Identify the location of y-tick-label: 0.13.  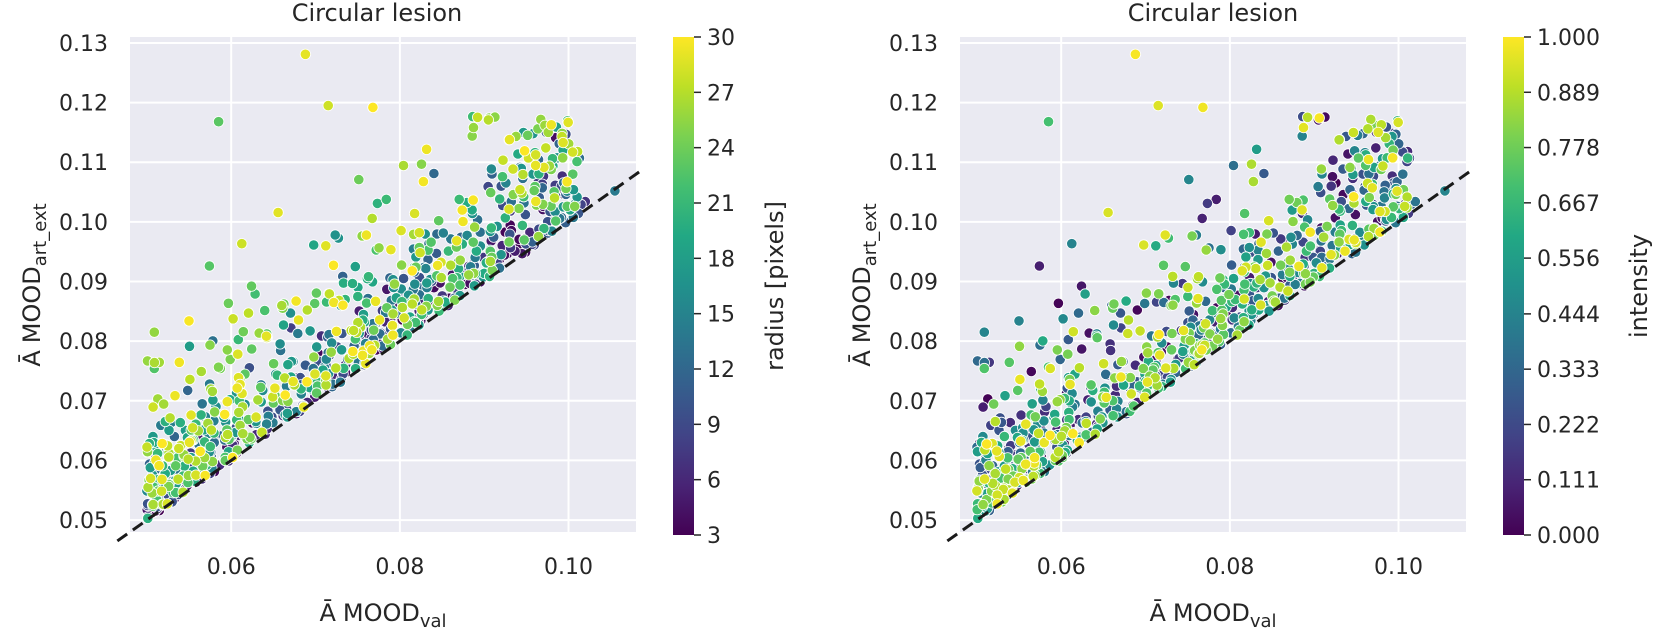
(83, 44).